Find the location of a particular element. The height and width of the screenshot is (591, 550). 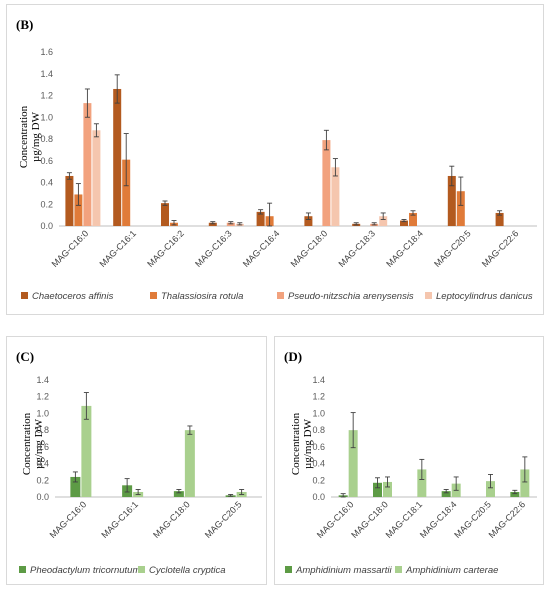

x-tick-label: MAG-C20:5 is located at coordinates (452, 248).